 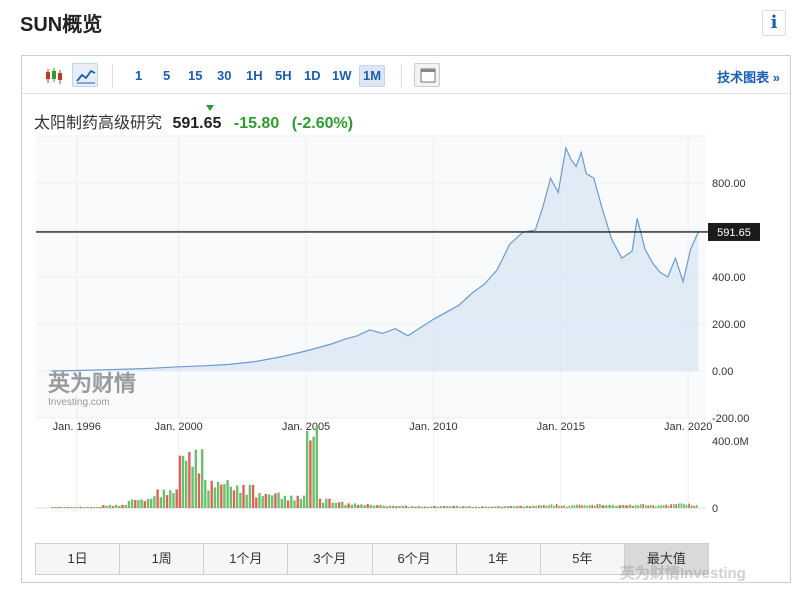 I want to click on timeframe-1h: 1H, so click(x=254, y=75).